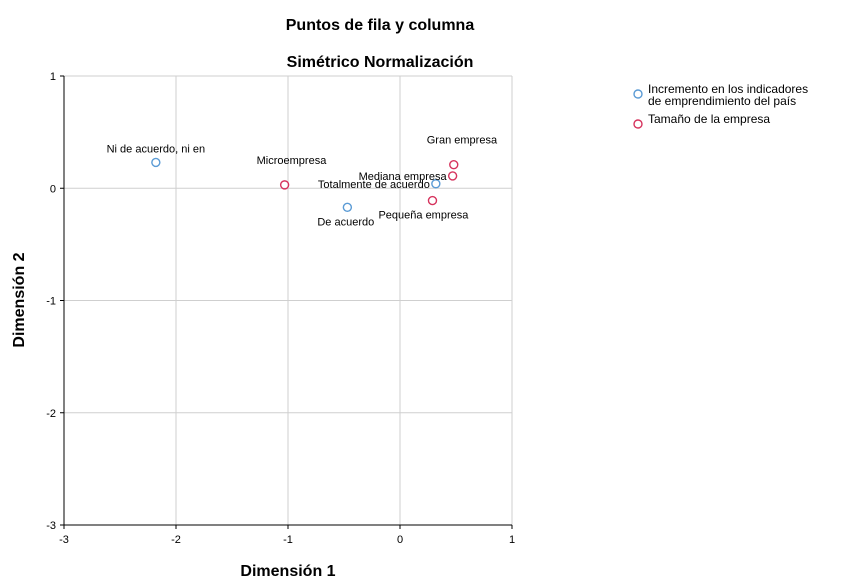  I want to click on y-tick-label: 0, so click(53, 189).